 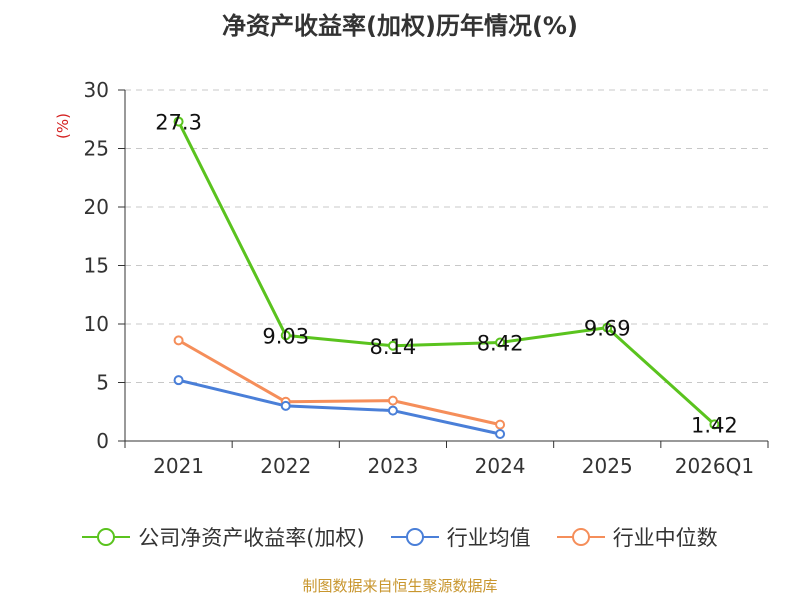 I want to click on data-label: 8.42, so click(x=500, y=343).